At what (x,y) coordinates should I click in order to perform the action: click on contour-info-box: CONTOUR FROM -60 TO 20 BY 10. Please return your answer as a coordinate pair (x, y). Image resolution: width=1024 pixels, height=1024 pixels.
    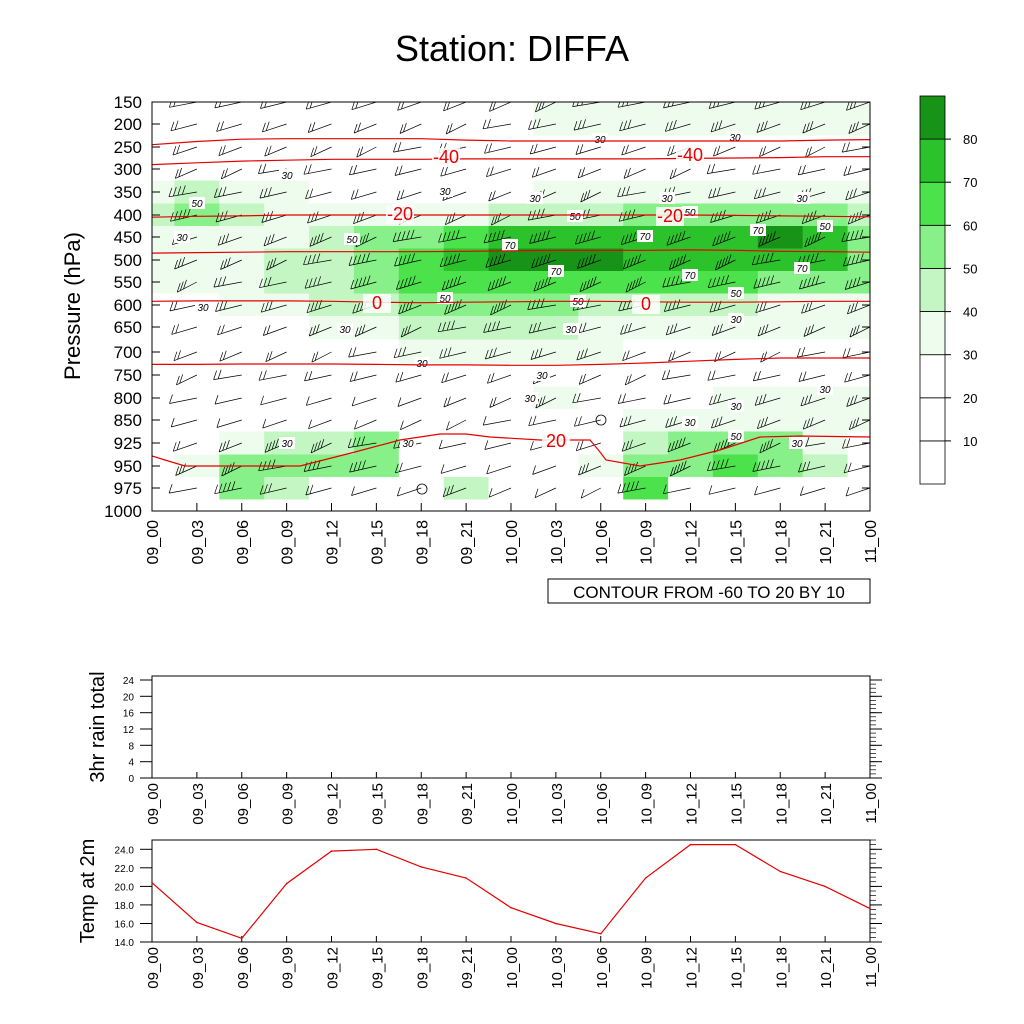
    Looking at the image, I should click on (709, 591).